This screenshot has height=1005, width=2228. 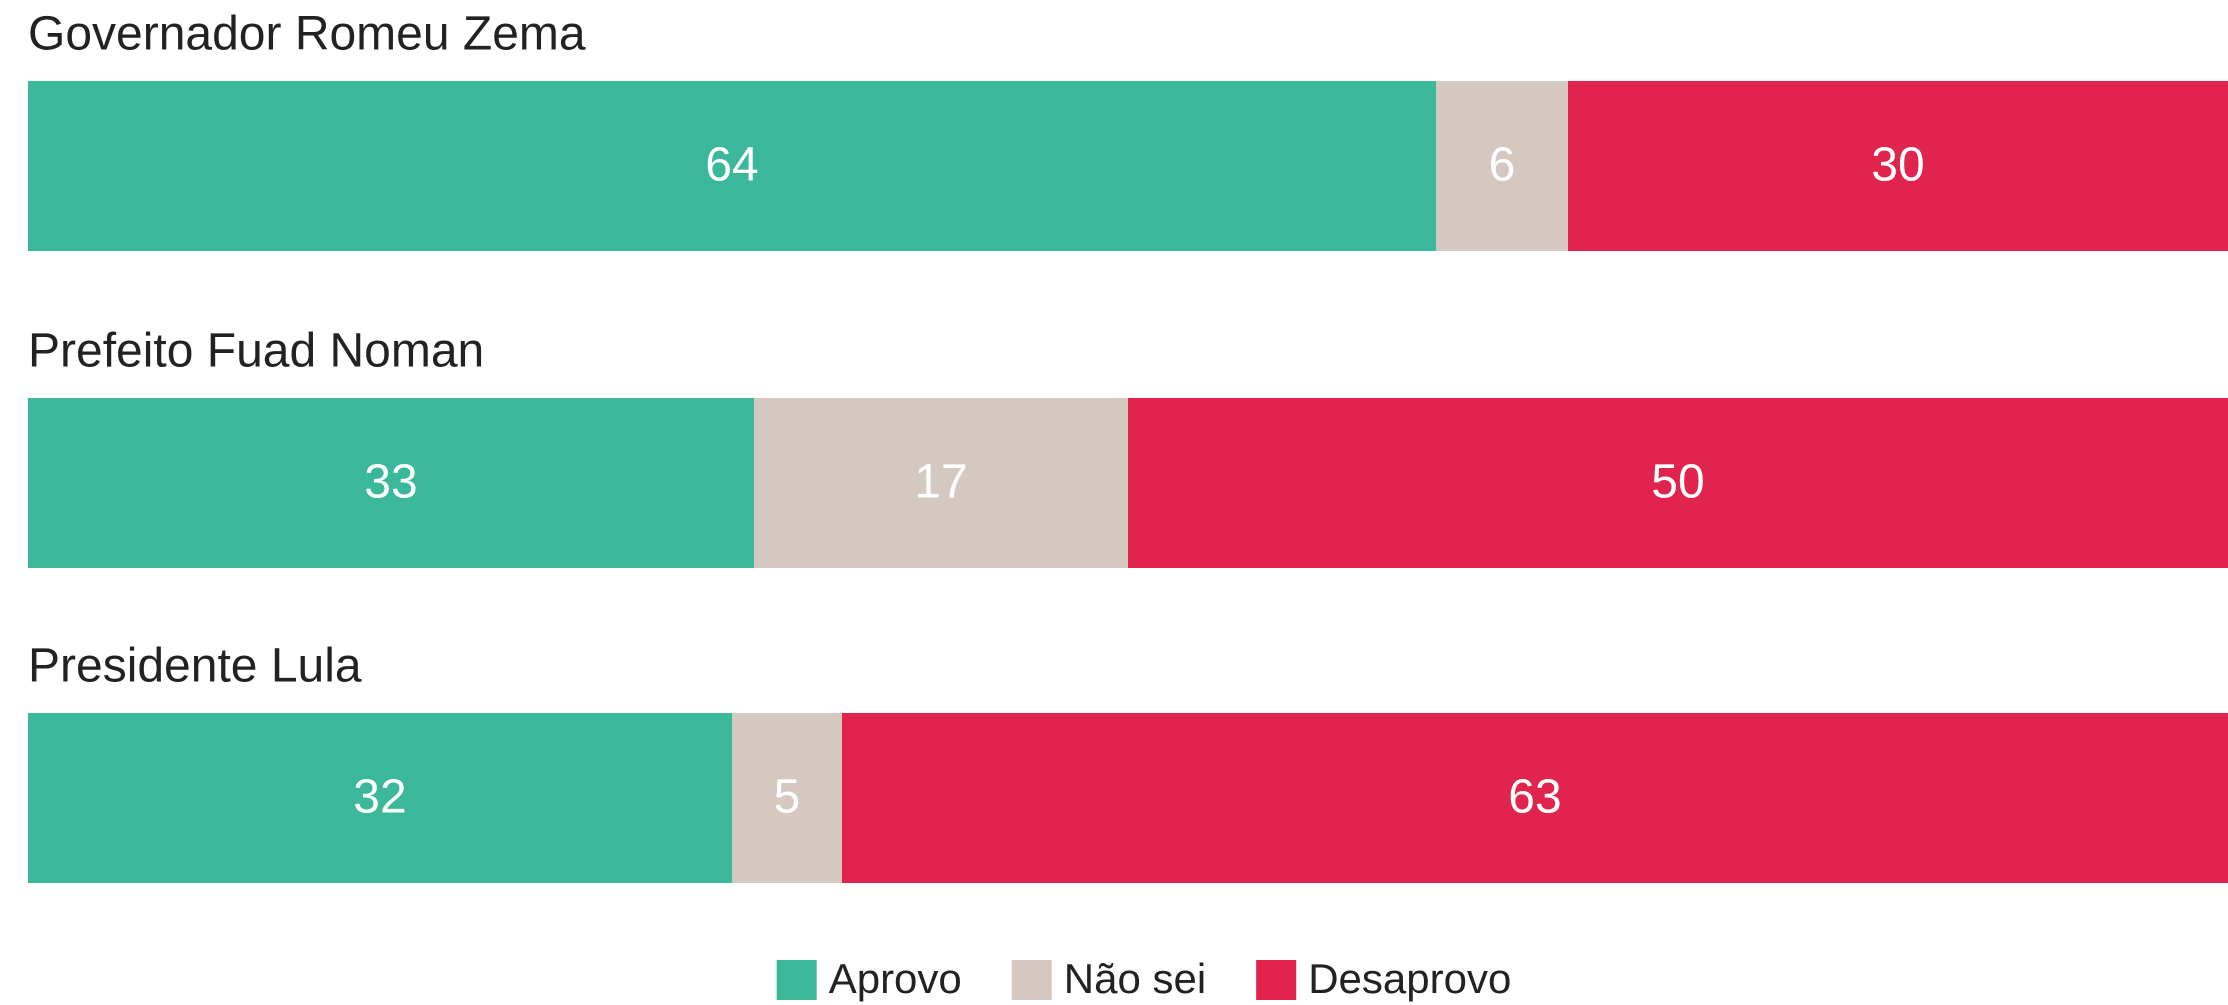 I want to click on data-label: 50, so click(x=1677, y=482).